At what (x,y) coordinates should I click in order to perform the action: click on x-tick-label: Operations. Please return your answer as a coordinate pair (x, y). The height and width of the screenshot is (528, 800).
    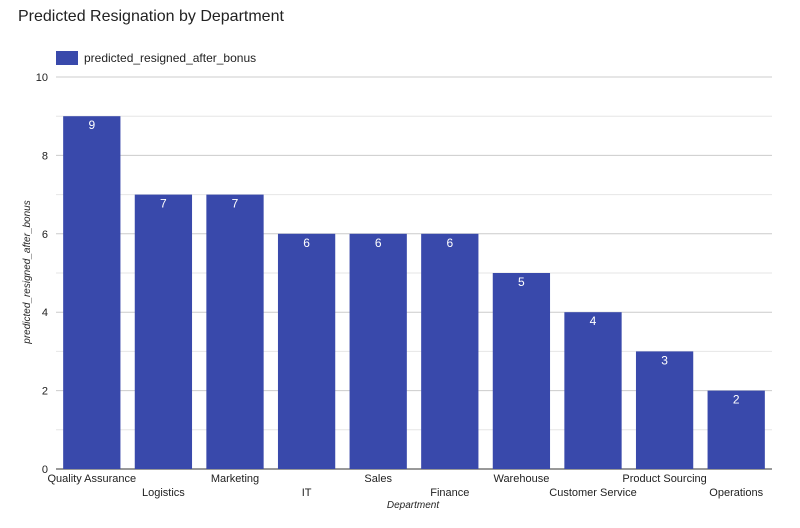
    Looking at the image, I should click on (736, 493).